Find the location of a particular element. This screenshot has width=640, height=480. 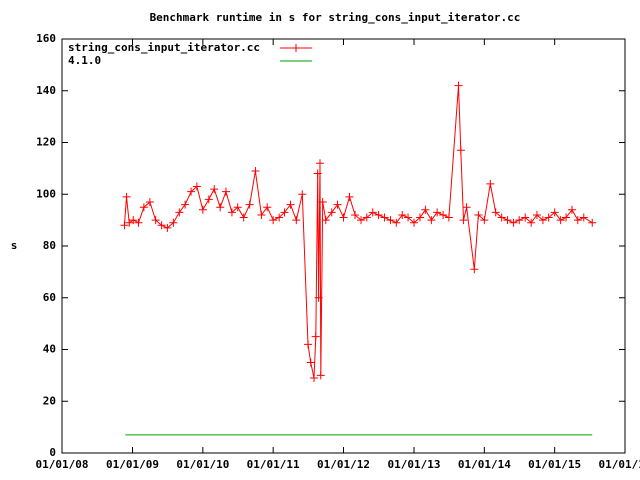

y-tick-label: 120 is located at coordinates (46, 142).